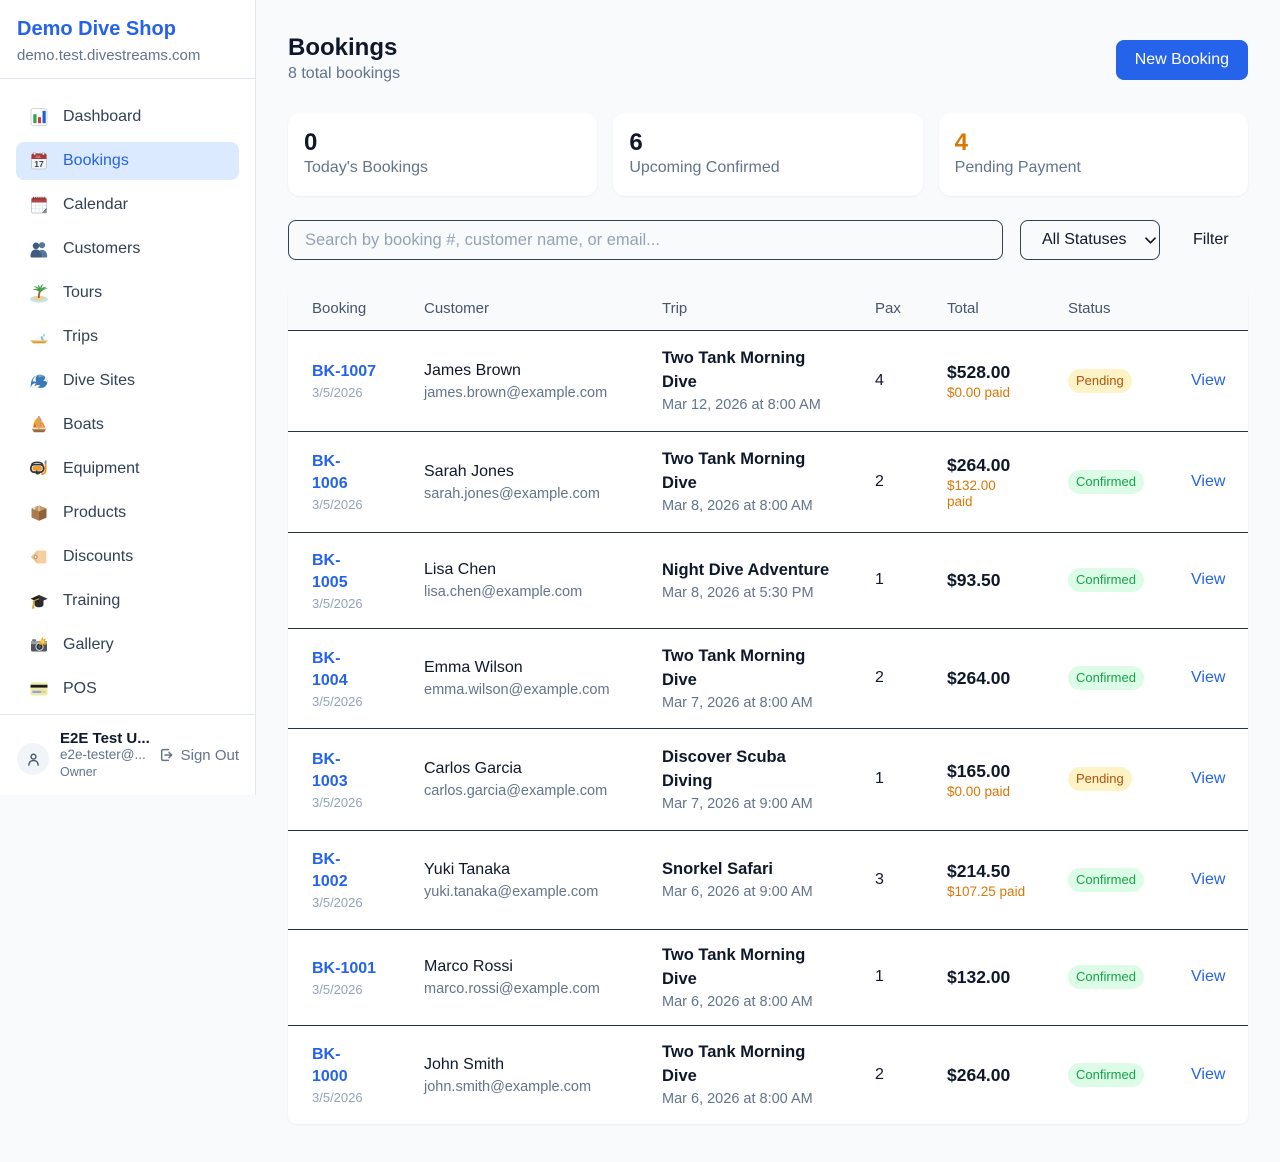 This screenshot has width=1280, height=1162. What do you see at coordinates (39, 164) in the screenshot?
I see `svg-text: 17` at bounding box center [39, 164].